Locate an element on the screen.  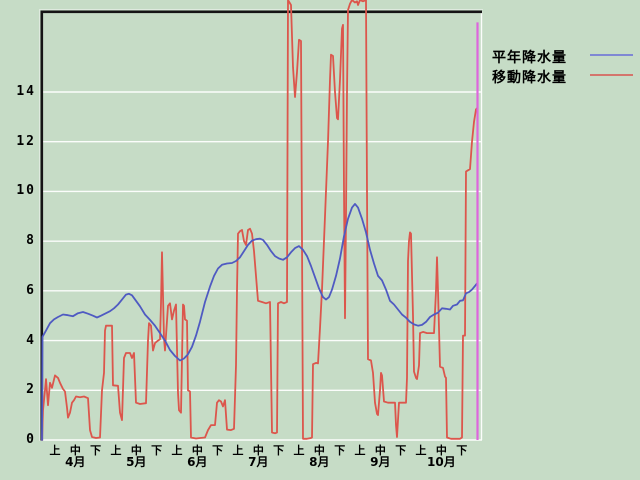
y-axis-label: 14 is located at coordinates (26, 91).